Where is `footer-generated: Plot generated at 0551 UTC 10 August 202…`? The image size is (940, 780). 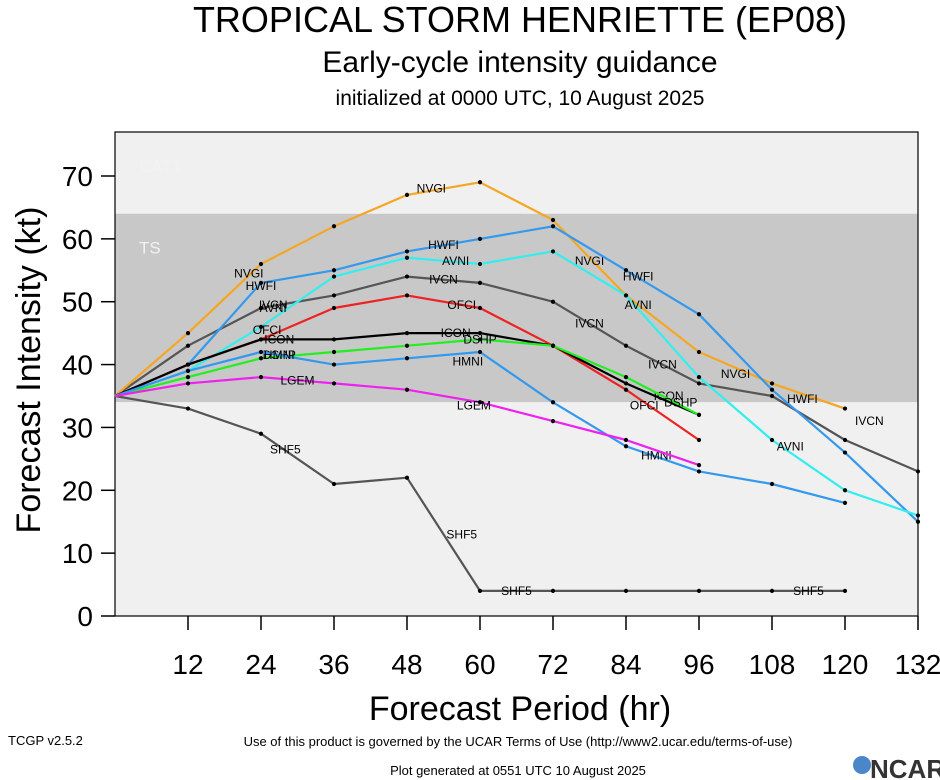
footer-generated: Plot generated at 0551 UTC 10 August 202… is located at coordinates (518, 770).